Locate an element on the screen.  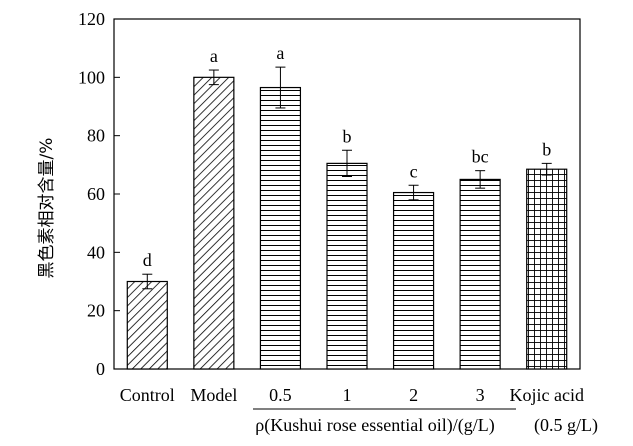
x-tick-label: 2 is located at coordinates (413, 395).